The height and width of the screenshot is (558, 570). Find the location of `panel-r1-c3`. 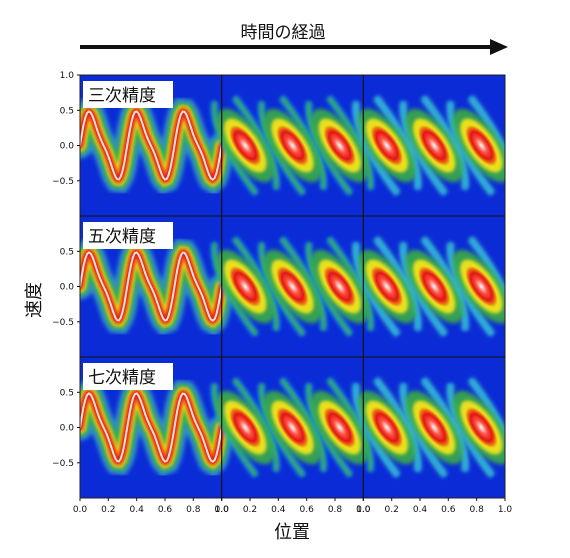

panel-r1-c3 is located at coordinates (428, 145).